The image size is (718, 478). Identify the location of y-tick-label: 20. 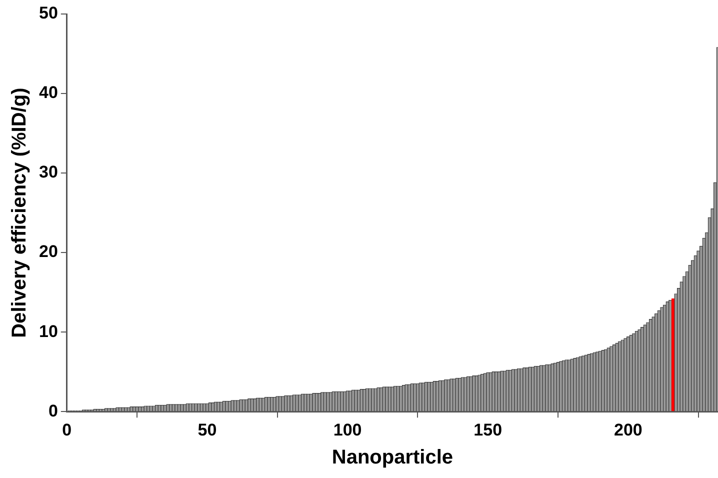
(48, 252).